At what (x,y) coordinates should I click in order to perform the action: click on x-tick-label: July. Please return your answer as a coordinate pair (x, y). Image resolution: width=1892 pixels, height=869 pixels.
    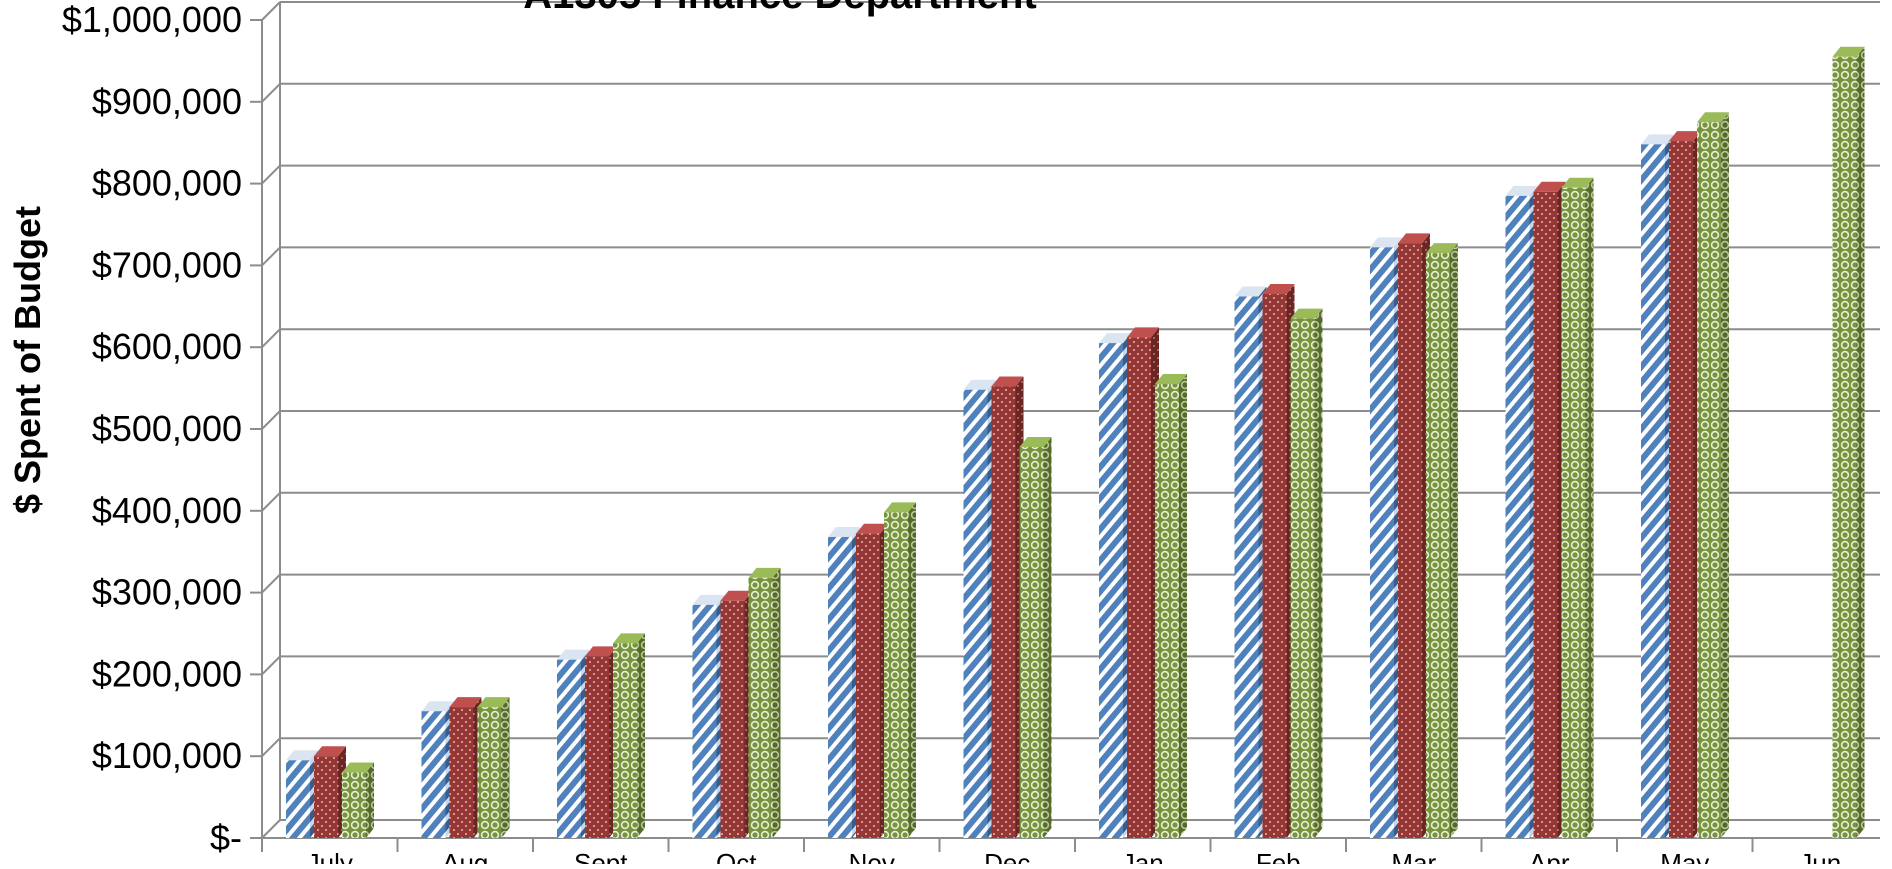
    Looking at the image, I should click on (330, 856).